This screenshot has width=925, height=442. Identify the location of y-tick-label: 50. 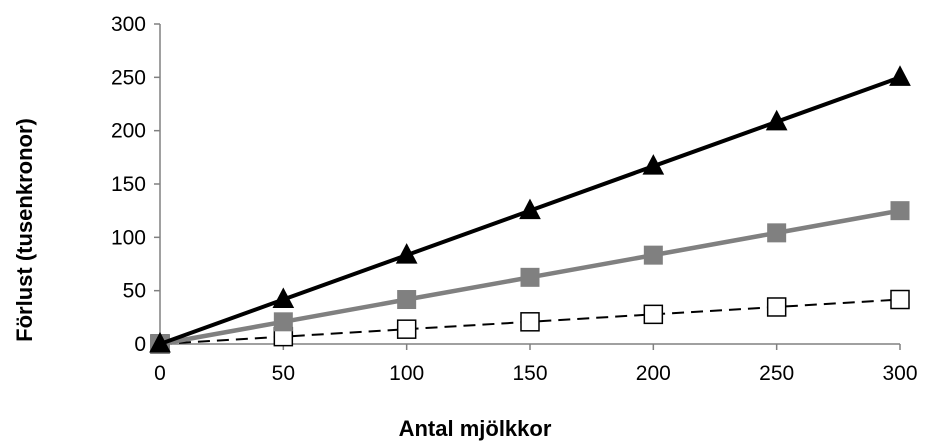
(134, 291).